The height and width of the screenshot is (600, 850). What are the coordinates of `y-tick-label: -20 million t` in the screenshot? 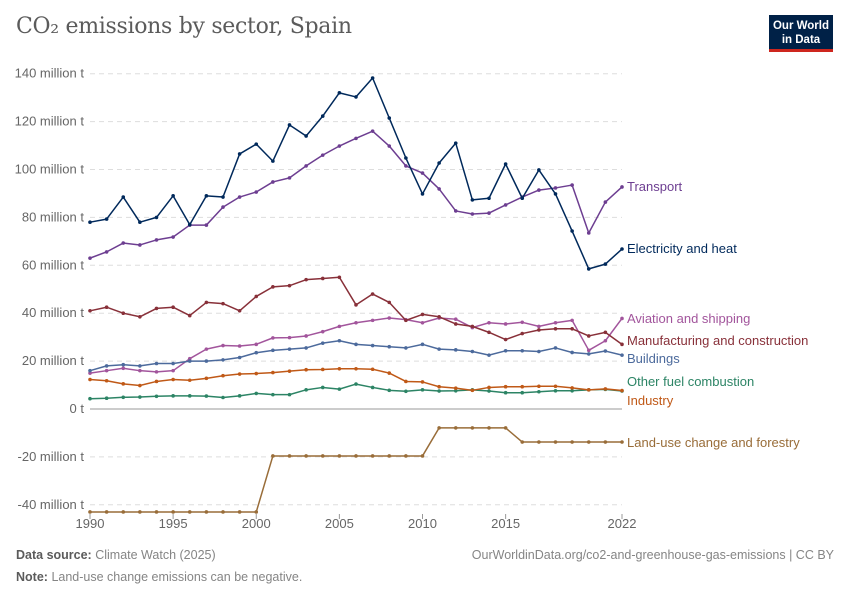 It's located at (51, 456).